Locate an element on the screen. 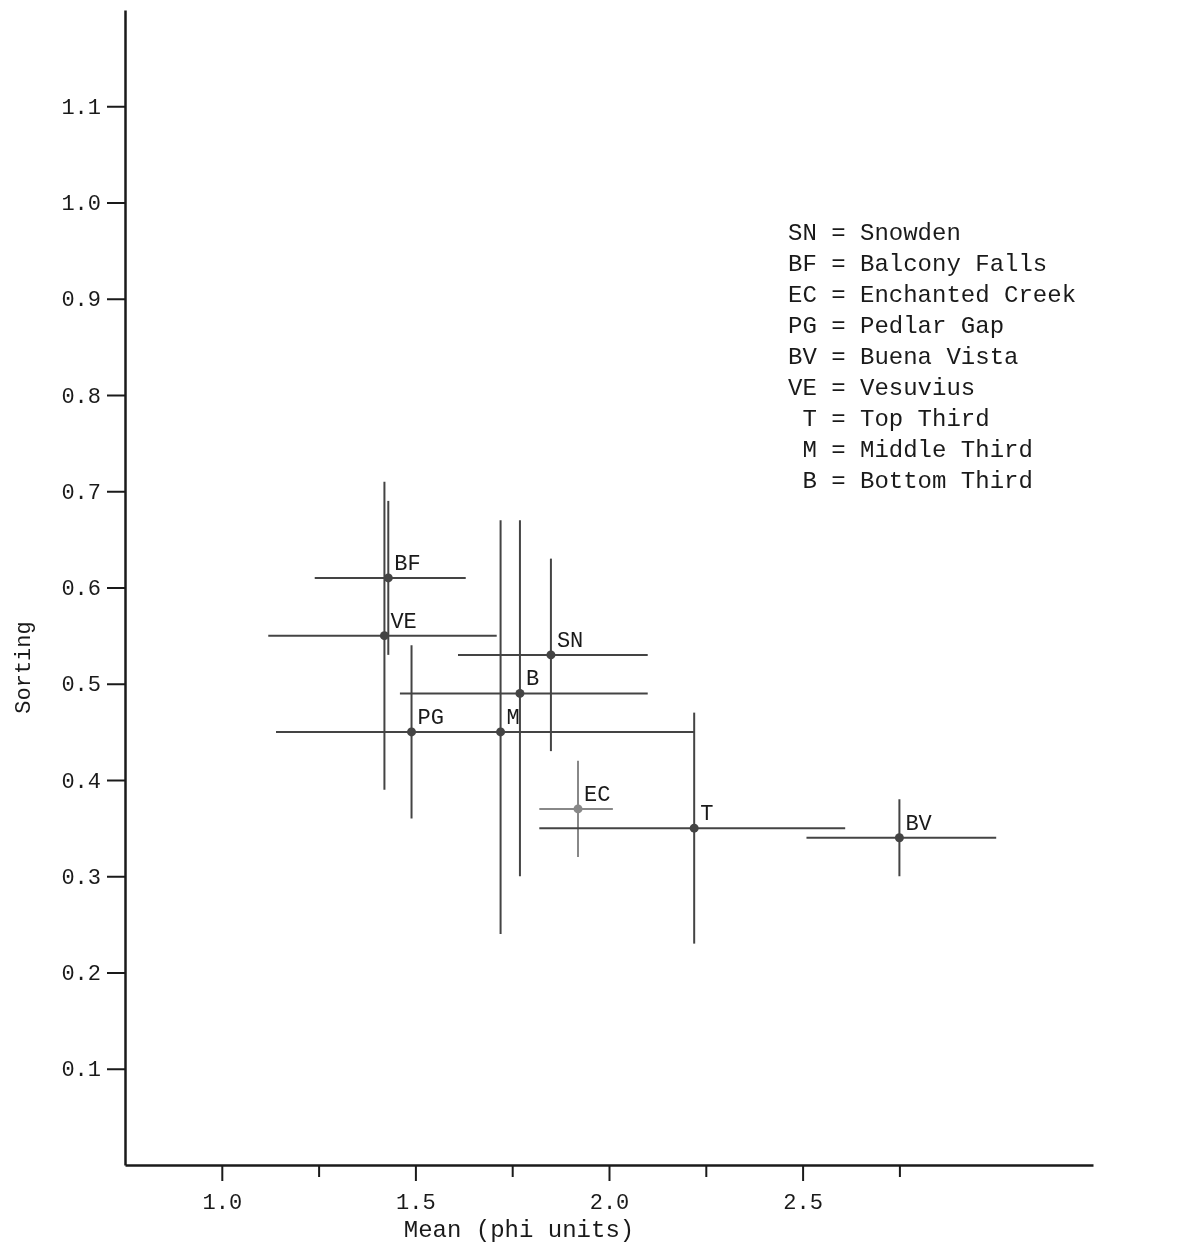 The image size is (1180, 1258). annotation: BF = Balcony Falls is located at coordinates (918, 264).